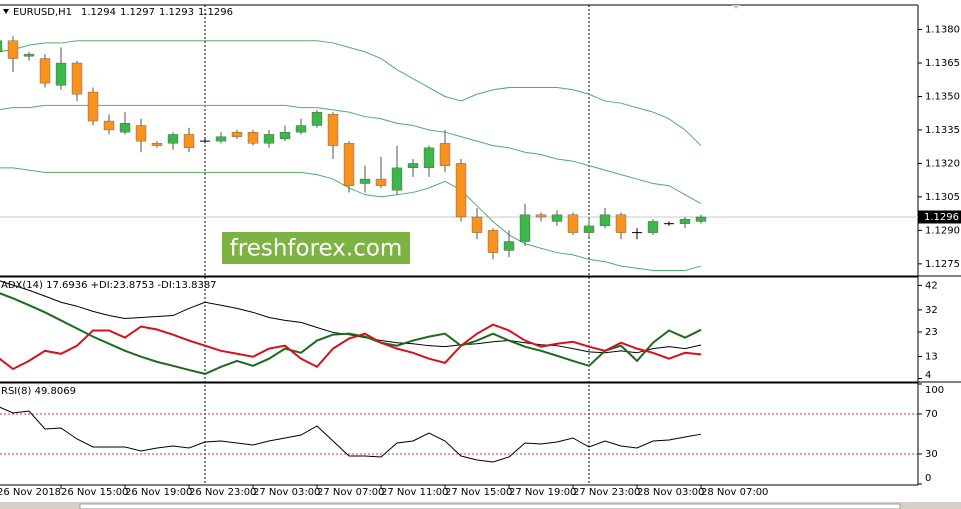 The image size is (961, 509). Describe the element at coordinates (931, 332) in the screenshot. I see `y-tick-label: 23` at that location.